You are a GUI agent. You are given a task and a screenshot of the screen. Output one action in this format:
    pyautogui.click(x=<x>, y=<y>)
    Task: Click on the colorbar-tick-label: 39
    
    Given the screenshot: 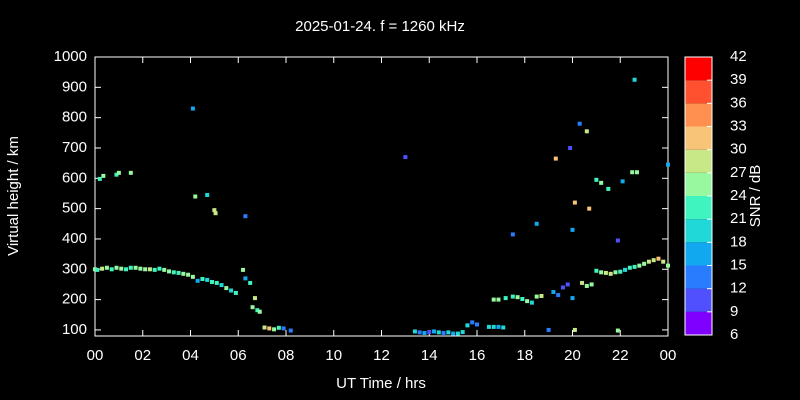 What is the action you would take?
    pyautogui.click(x=738, y=79)
    